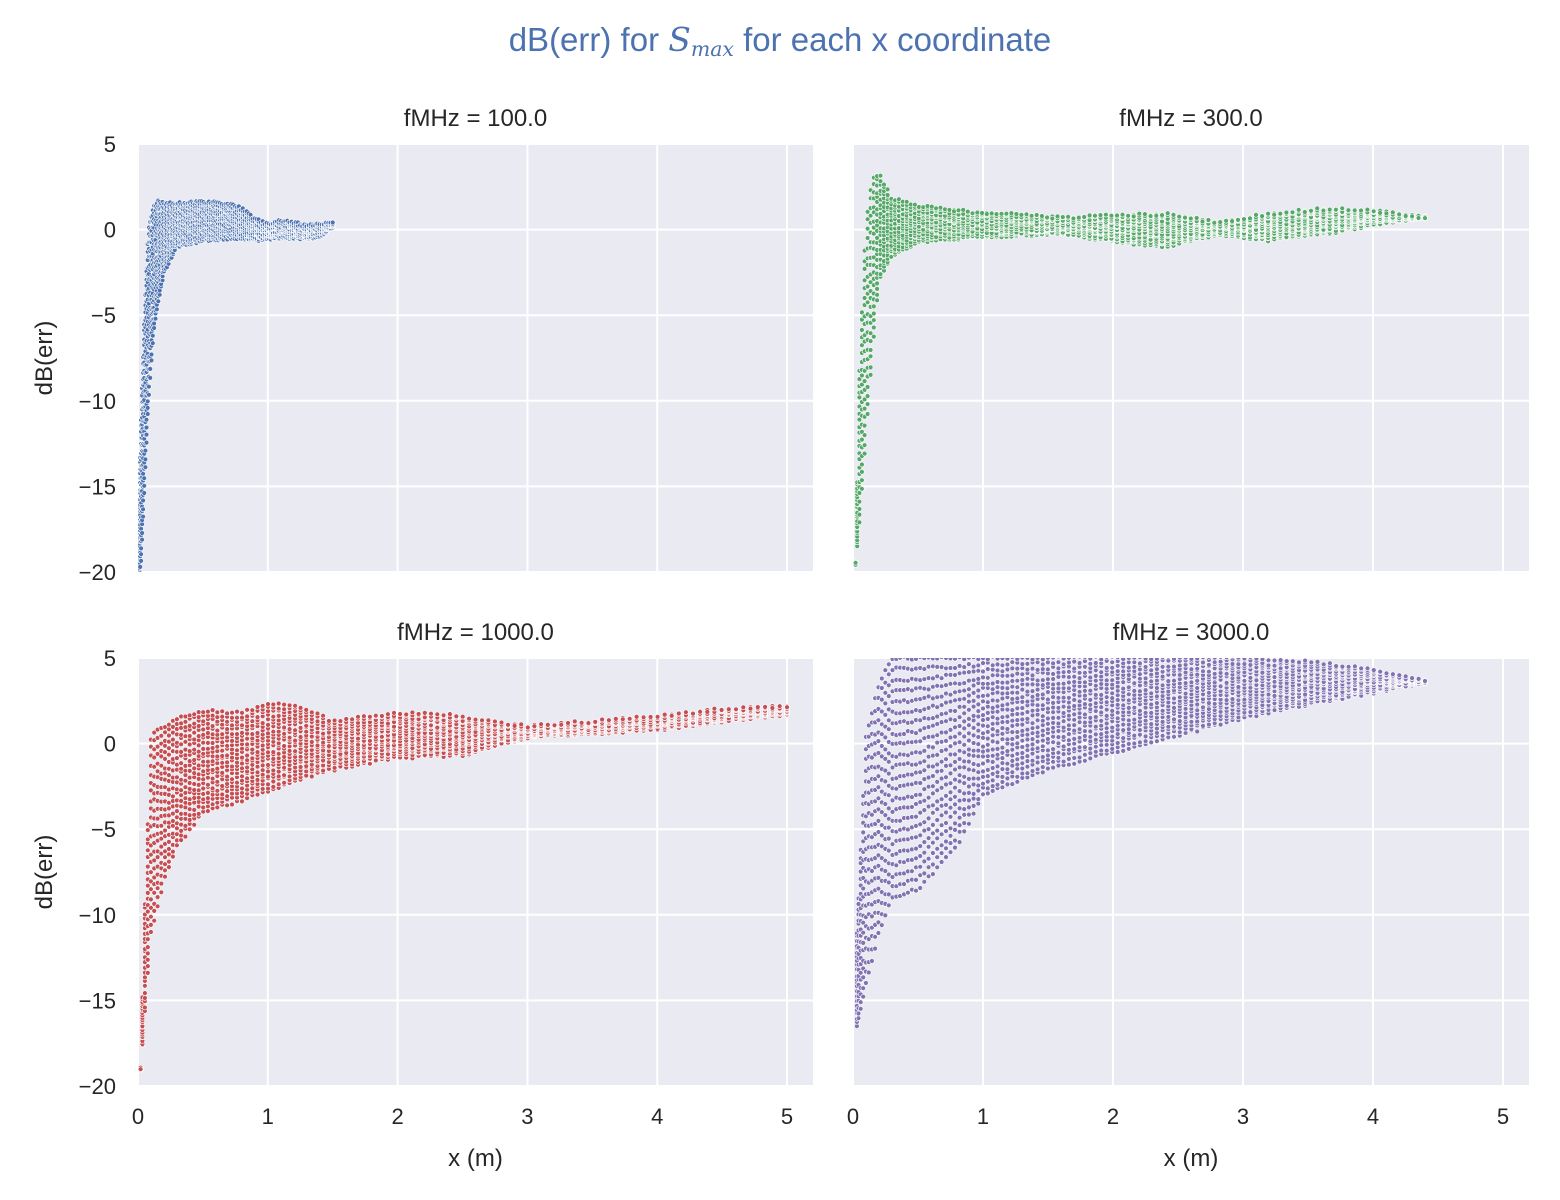  I want to click on figure-title-prefix: dB(err) for, so click(588, 39).